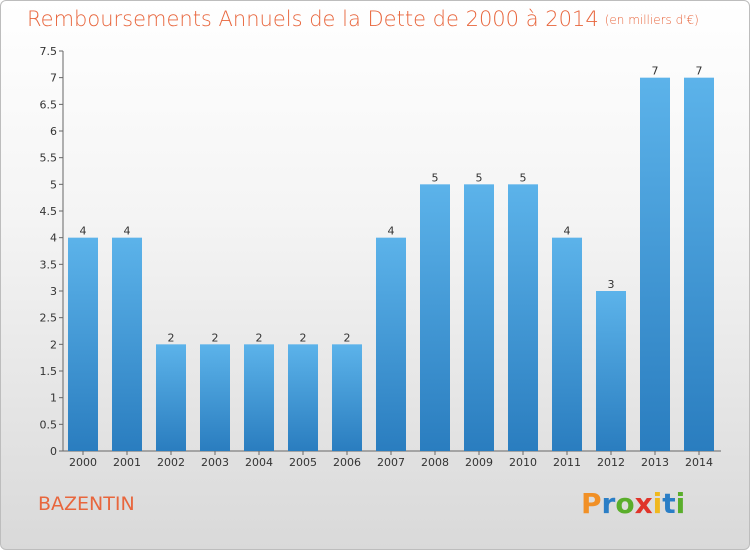 Image resolution: width=750 pixels, height=550 pixels. What do you see at coordinates (523, 318) in the screenshot?
I see `bar-2010` at bounding box center [523, 318].